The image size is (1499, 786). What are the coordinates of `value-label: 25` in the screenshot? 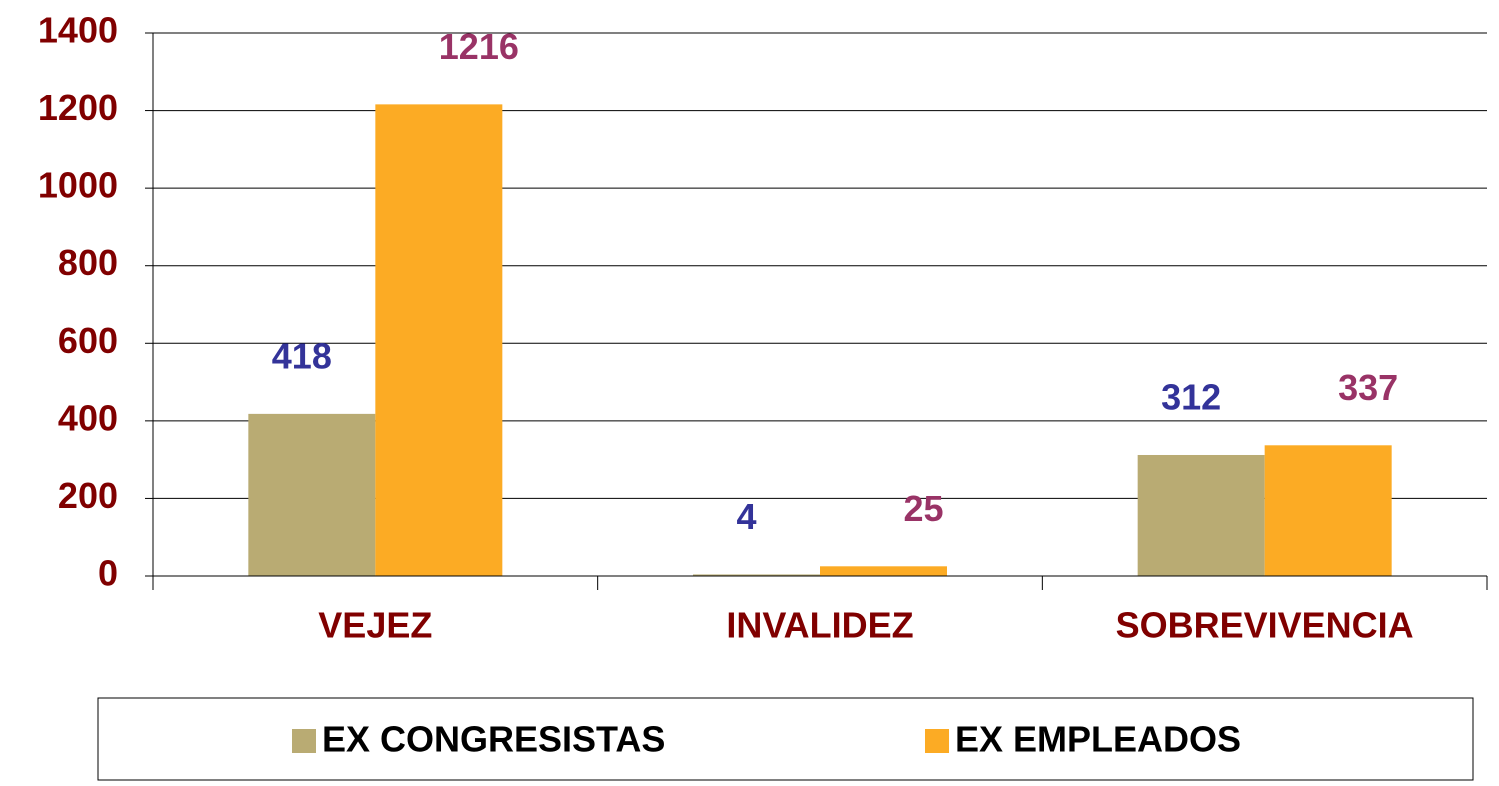 It's located at (923, 508).